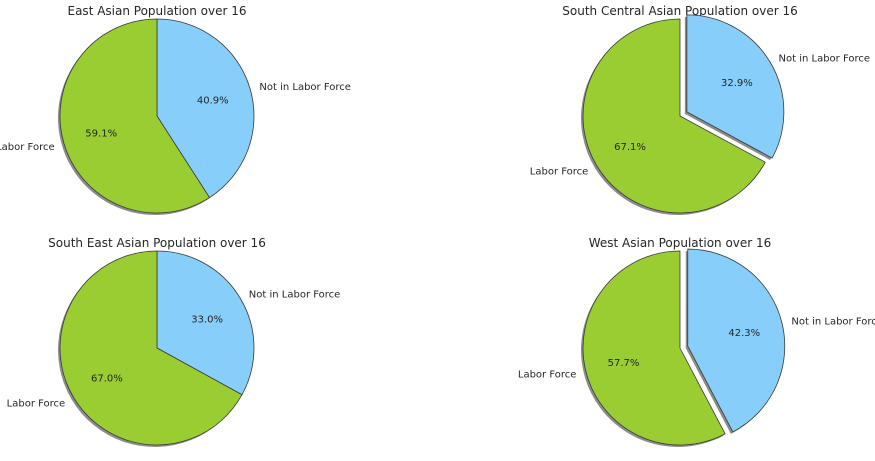  I want to click on pie-percent-label: 67.0%, so click(107, 379).